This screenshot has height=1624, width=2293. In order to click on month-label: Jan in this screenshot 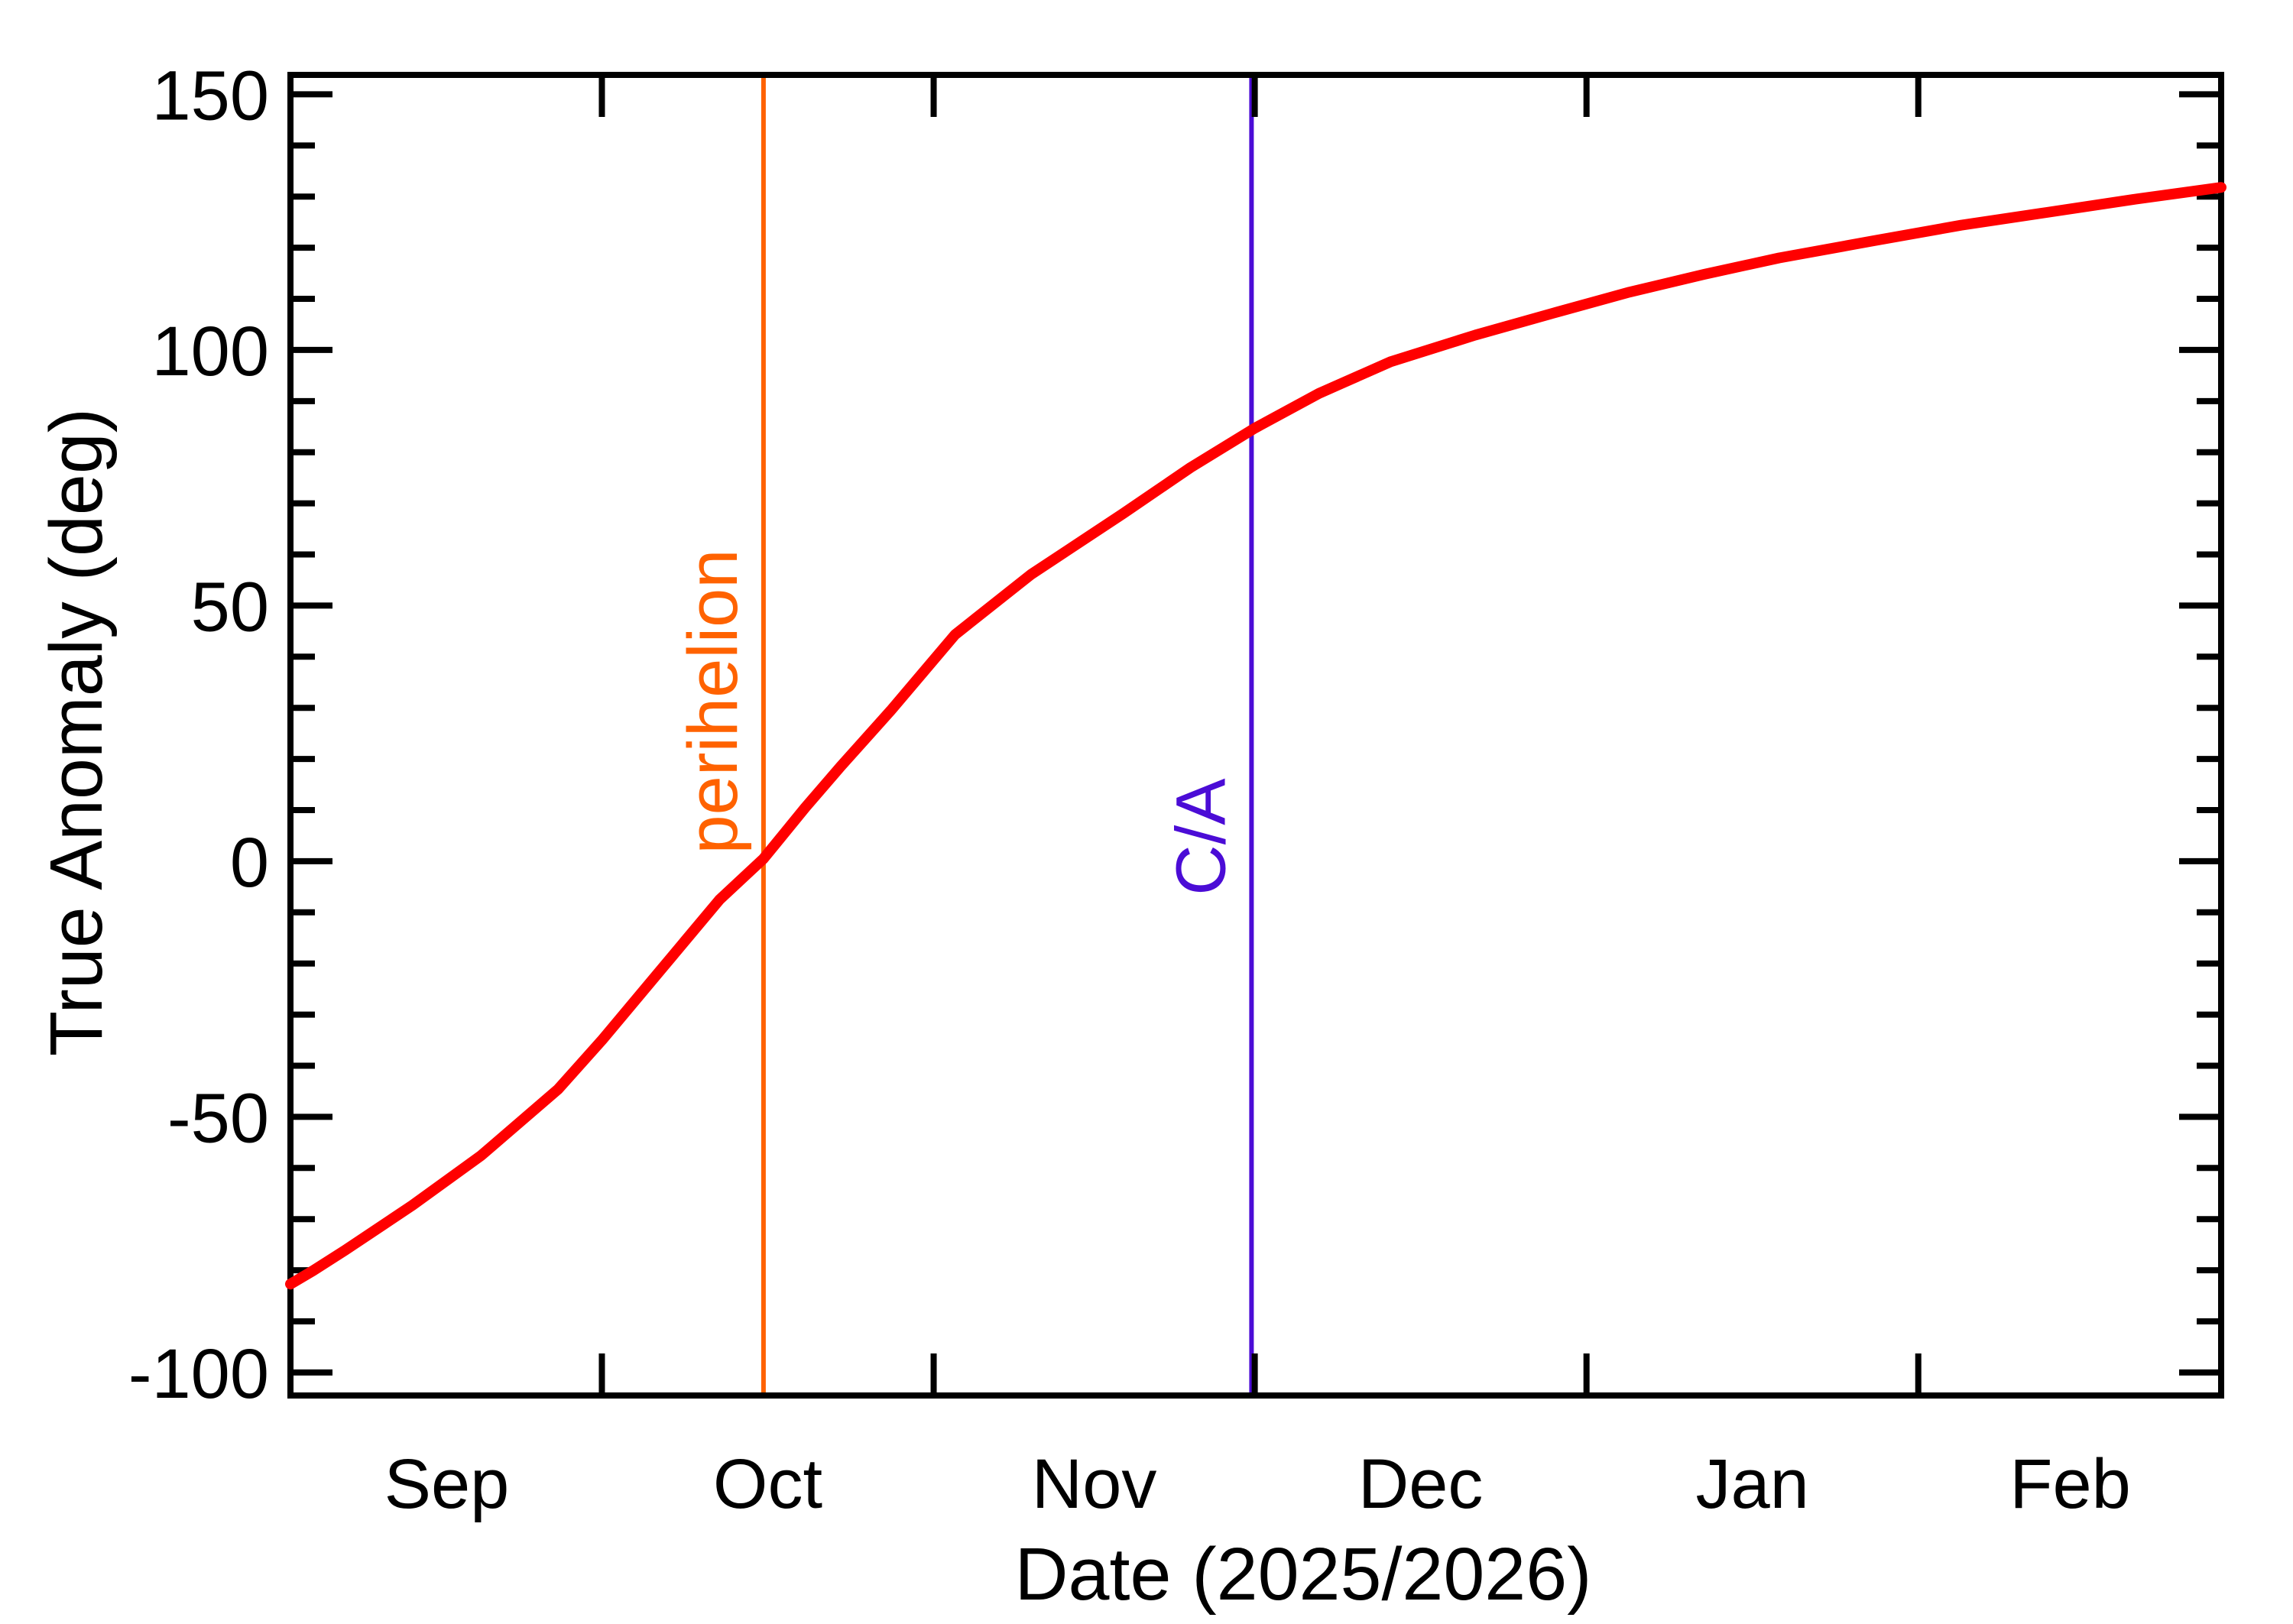, I will do `click(1752, 1484)`.